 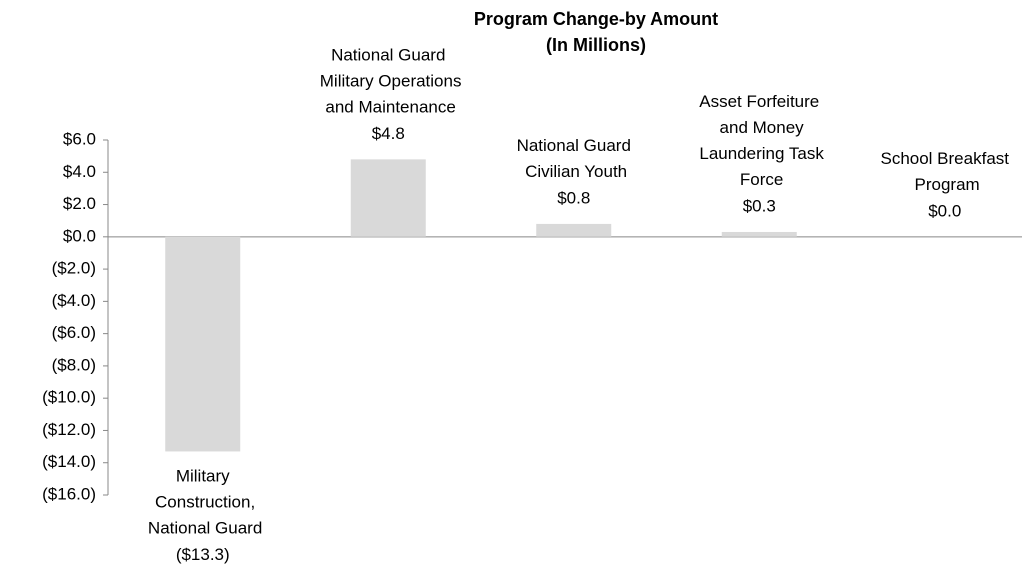 What do you see at coordinates (759, 179) in the screenshot?
I see `category-line: Force` at bounding box center [759, 179].